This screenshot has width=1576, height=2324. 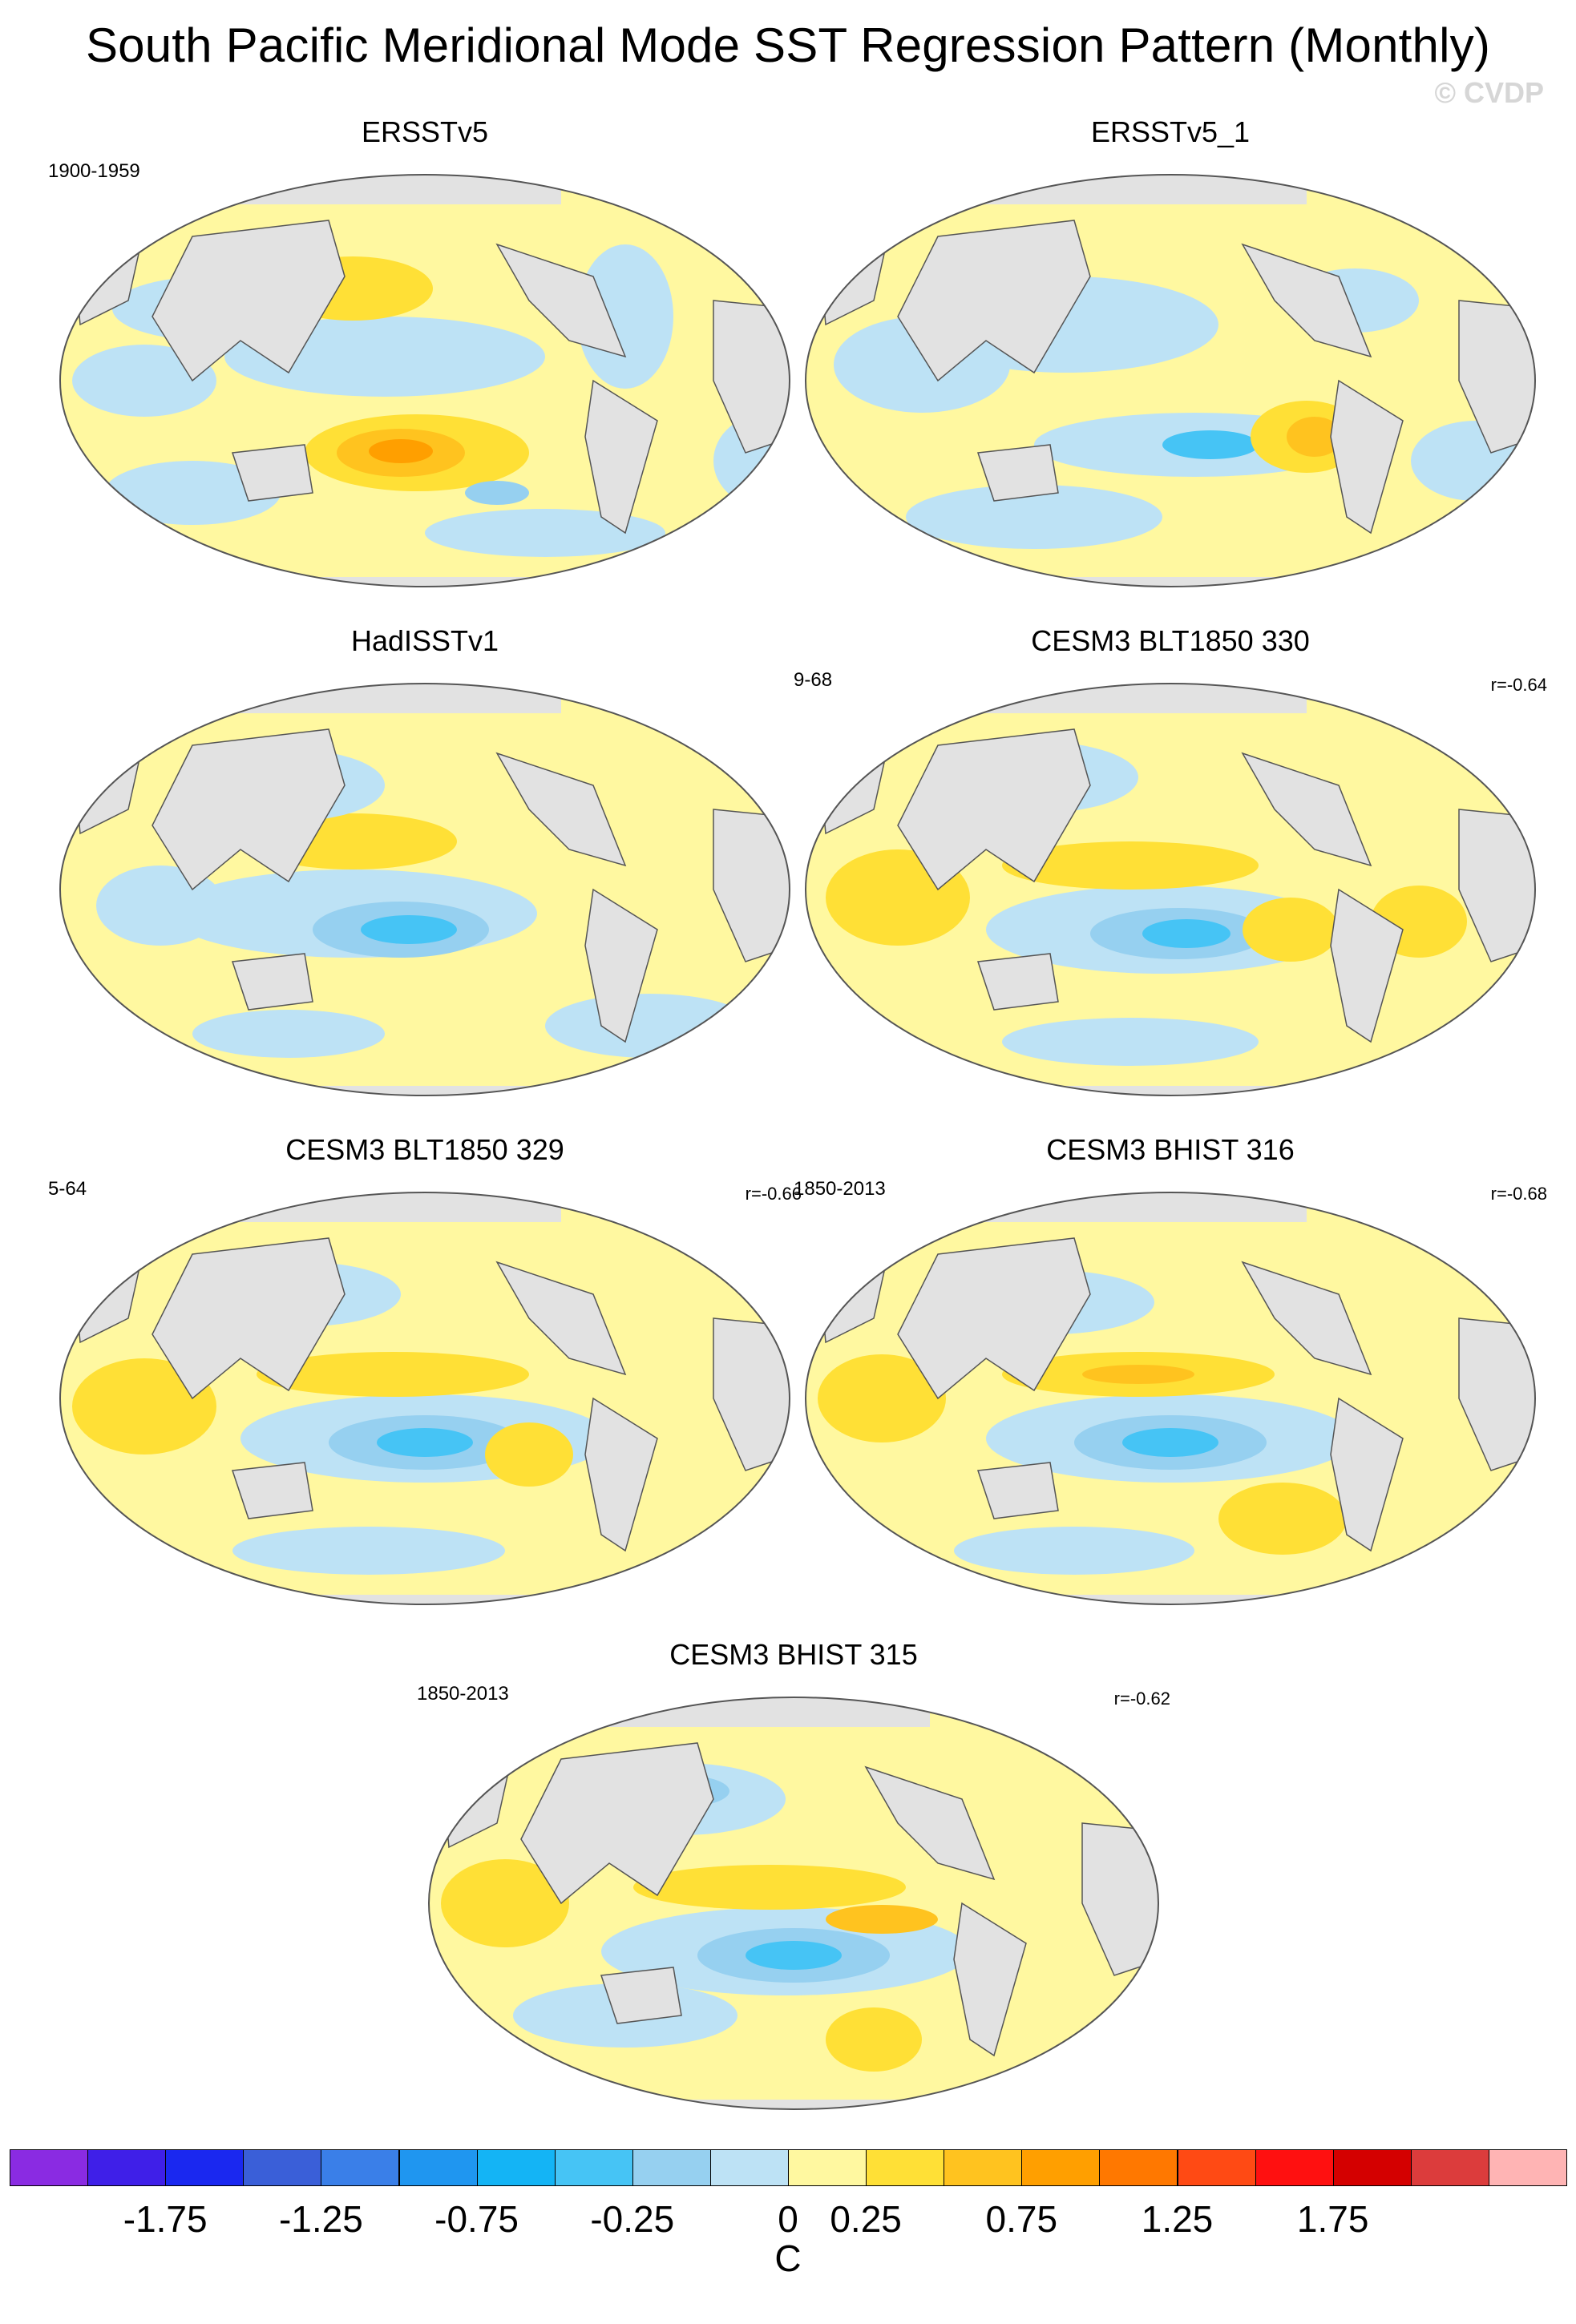 I want to click on panel-hadisstv1: HadISSTv1, so click(x=425, y=873).